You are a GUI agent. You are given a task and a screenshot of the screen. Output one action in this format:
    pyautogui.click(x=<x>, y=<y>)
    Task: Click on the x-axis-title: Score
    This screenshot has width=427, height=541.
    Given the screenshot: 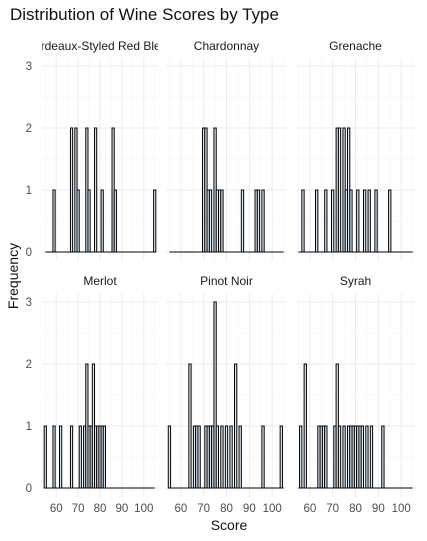 What is the action you would take?
    pyautogui.click(x=229, y=525)
    